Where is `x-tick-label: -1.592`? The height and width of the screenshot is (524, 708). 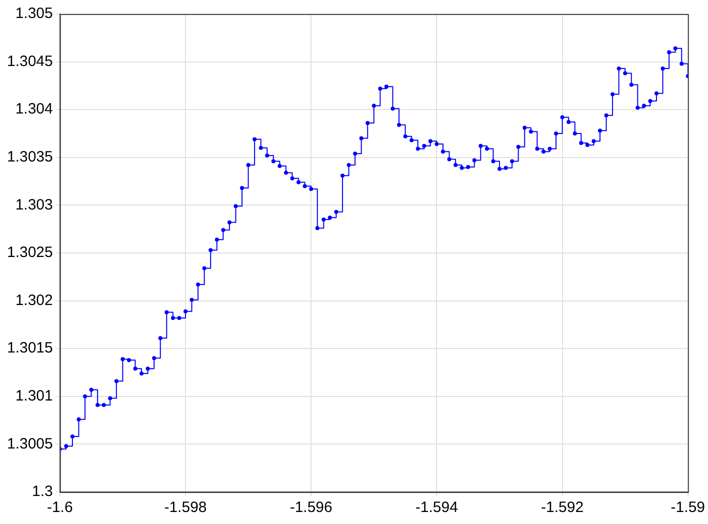 x-tick-label: -1.592 is located at coordinates (562, 507).